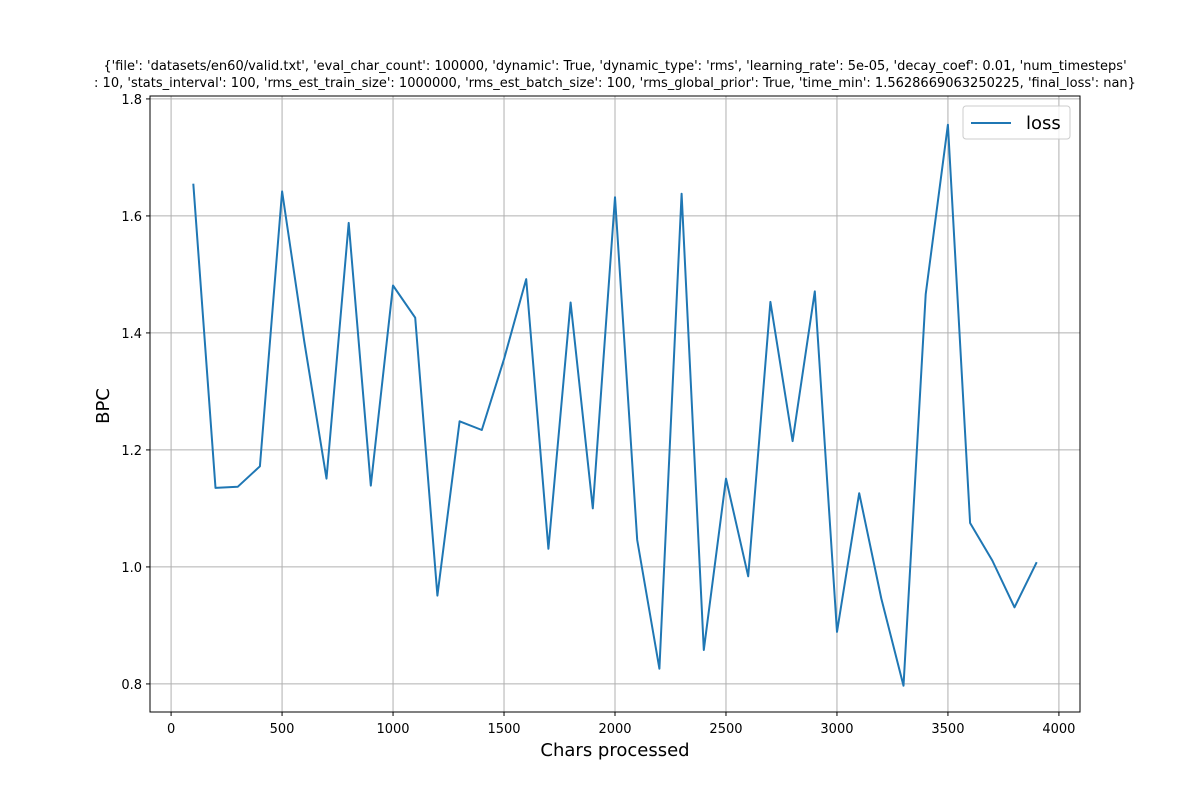  Describe the element at coordinates (1043, 123) in the screenshot. I see `legend-label: loss` at that location.